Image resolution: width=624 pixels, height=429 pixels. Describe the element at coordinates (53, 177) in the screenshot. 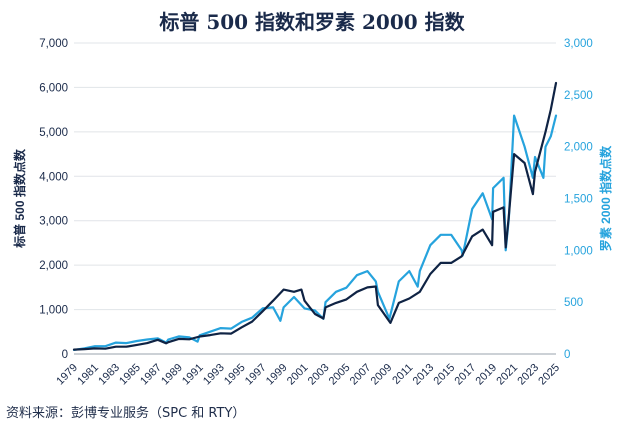

I see `y-tick-left: 4,000` at that location.